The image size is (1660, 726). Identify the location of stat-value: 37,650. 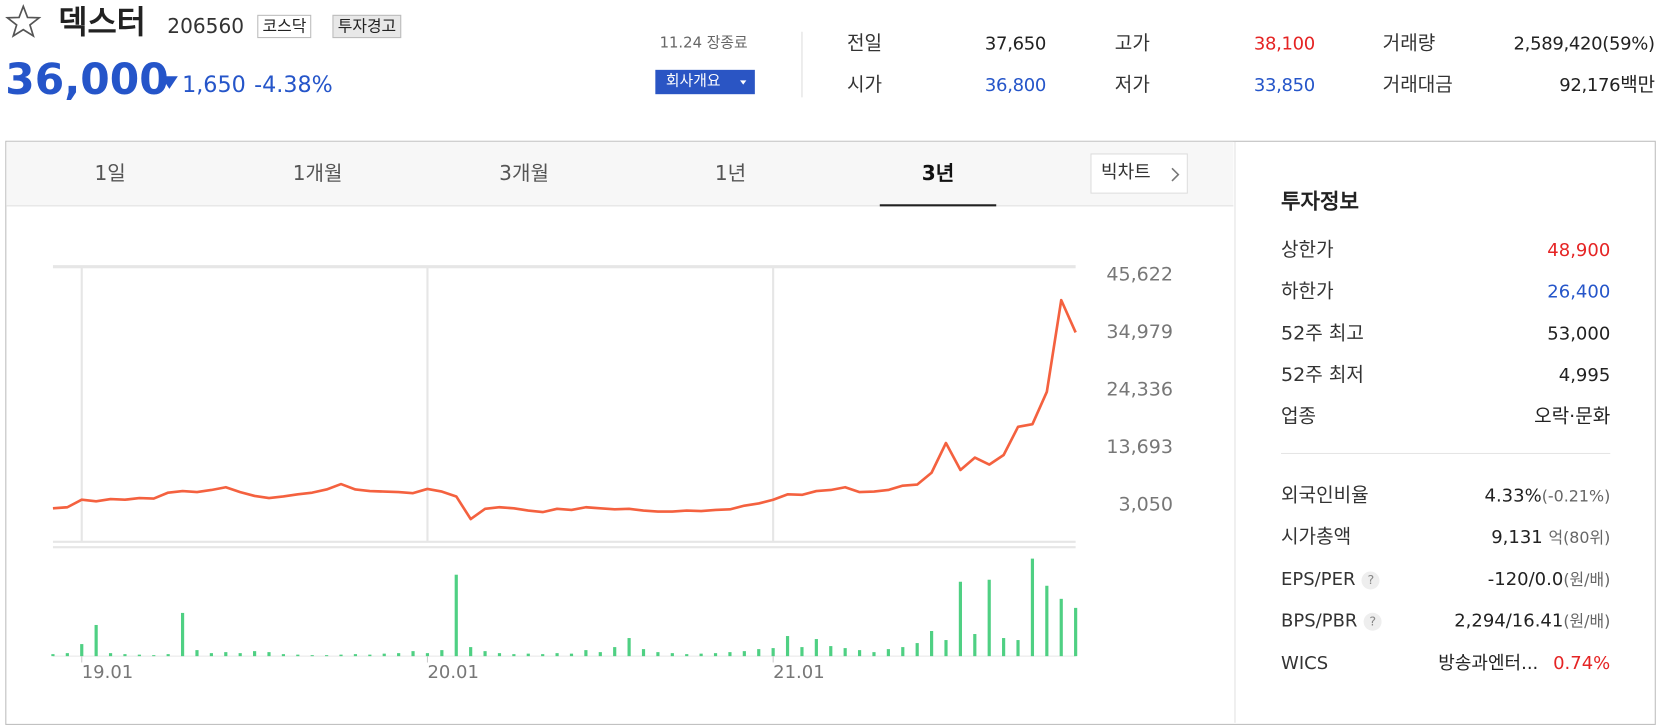
(1015, 44).